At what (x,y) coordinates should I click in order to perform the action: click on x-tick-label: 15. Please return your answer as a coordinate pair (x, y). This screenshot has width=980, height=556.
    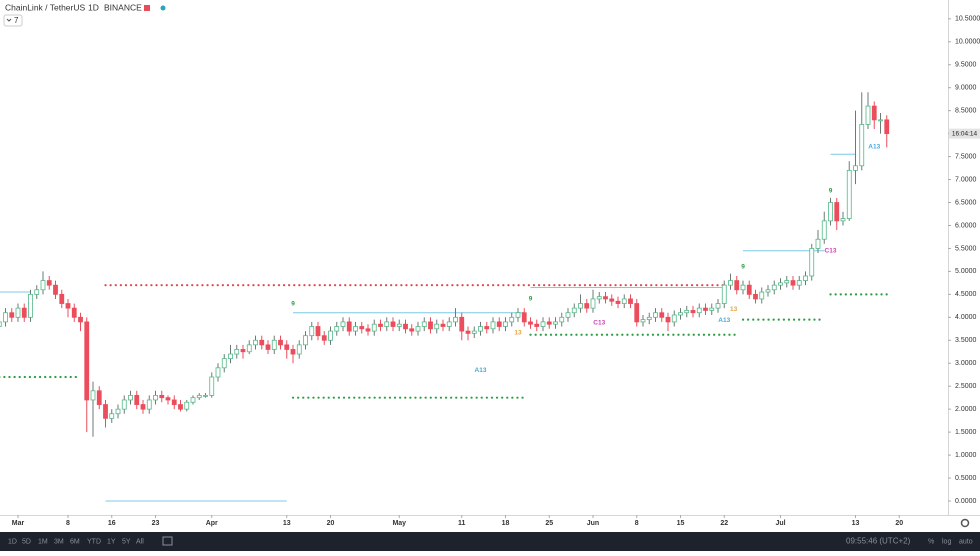
    Looking at the image, I should click on (681, 523).